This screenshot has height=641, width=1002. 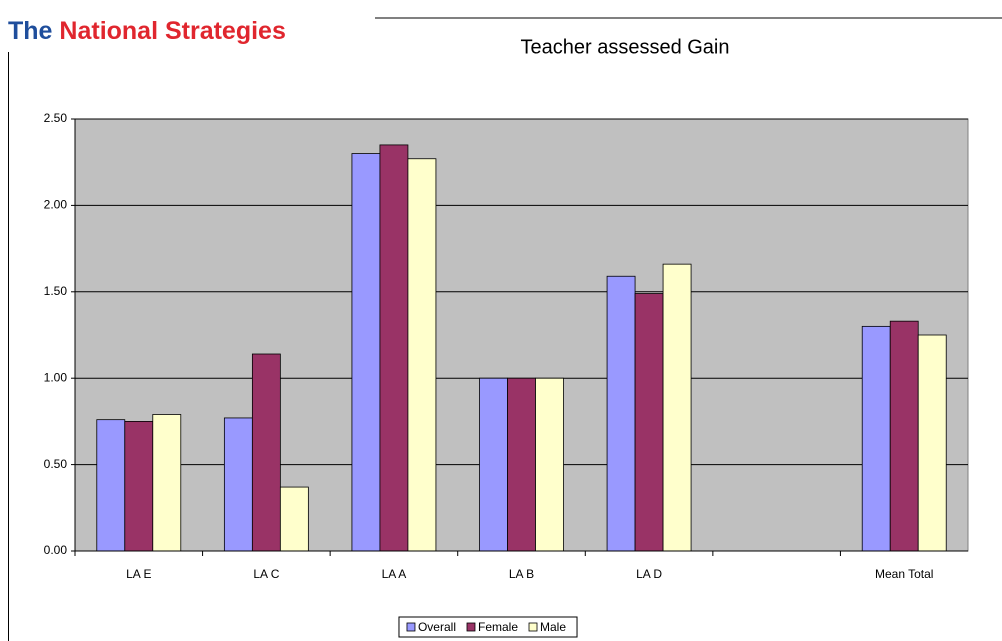 What do you see at coordinates (56, 205) in the screenshot?
I see `y-tick-label: 2.00` at bounding box center [56, 205].